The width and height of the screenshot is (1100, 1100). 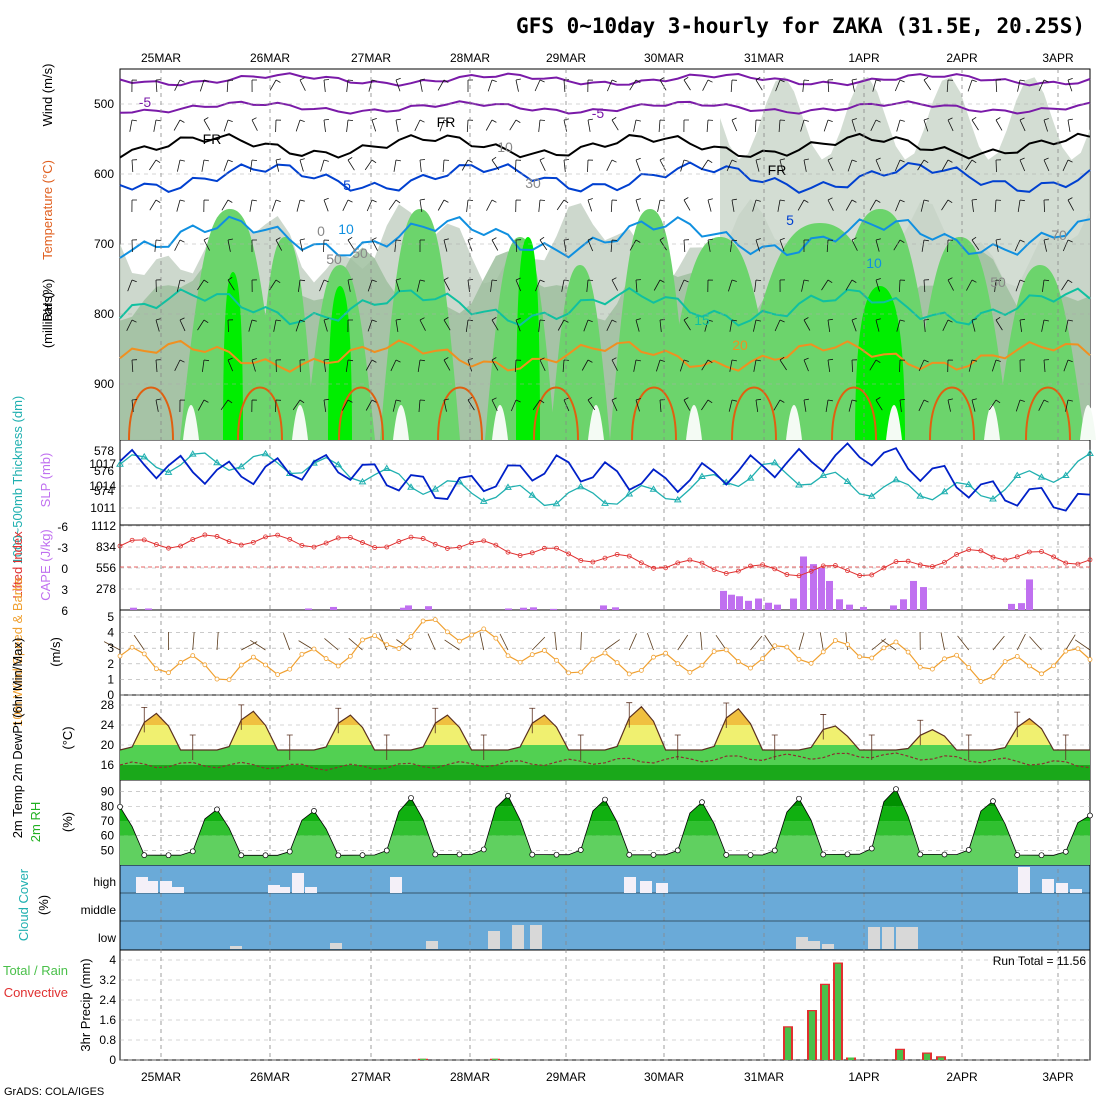 I want to click on slp-panel, so click(x=605, y=482).